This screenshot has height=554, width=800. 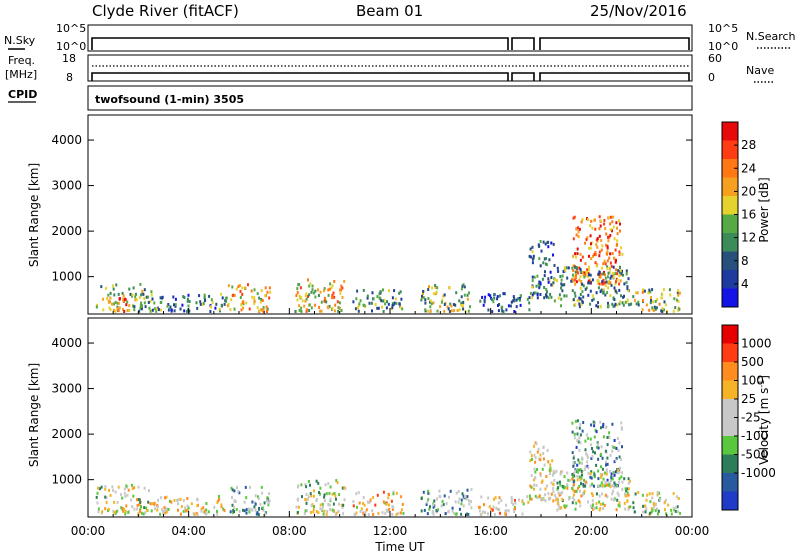 What do you see at coordinates (69, 77) in the screenshot?
I see `freq-tick-bottom: 8` at bounding box center [69, 77].